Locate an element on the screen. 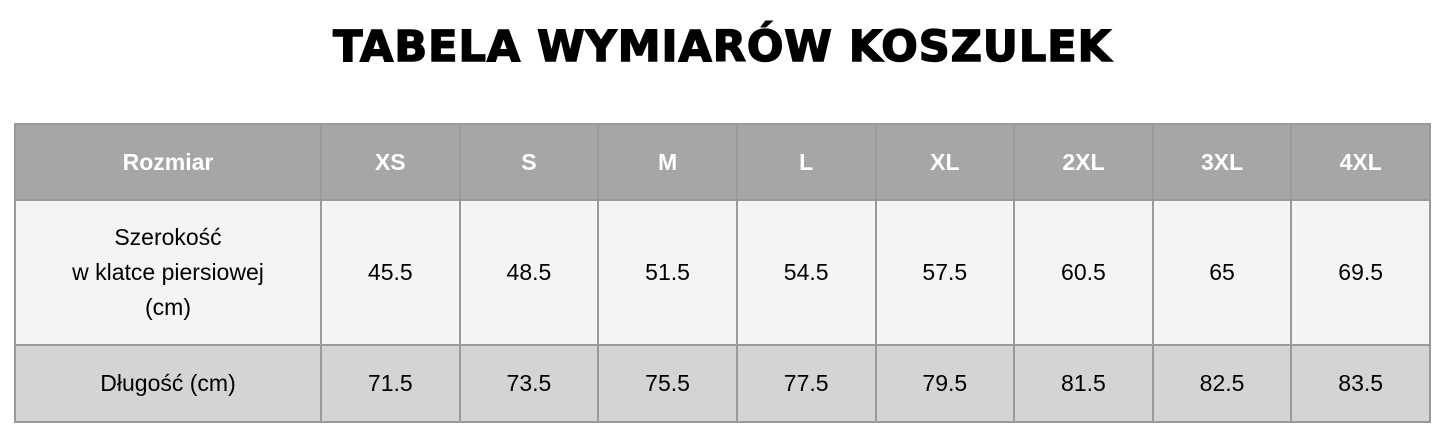 The width and height of the screenshot is (1445, 440). table-cell: 65 is located at coordinates (1222, 272).